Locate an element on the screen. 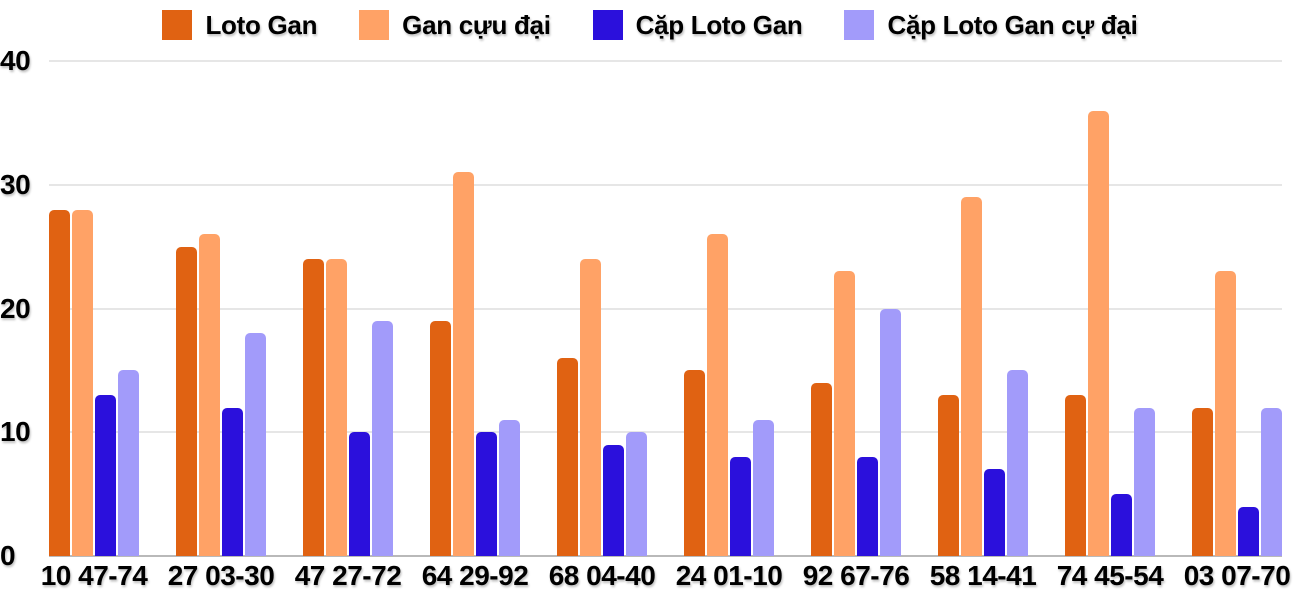 This screenshot has width=1300, height=600. x-label-cell-7: 58 14-41 is located at coordinates (983, 576).